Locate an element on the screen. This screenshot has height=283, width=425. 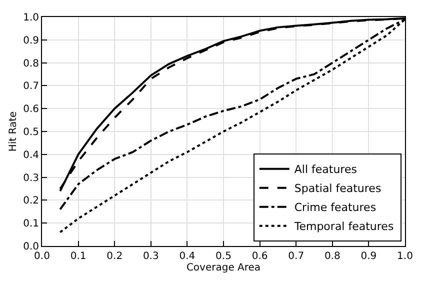
x-tick-label: 0.6 is located at coordinates (260, 256).